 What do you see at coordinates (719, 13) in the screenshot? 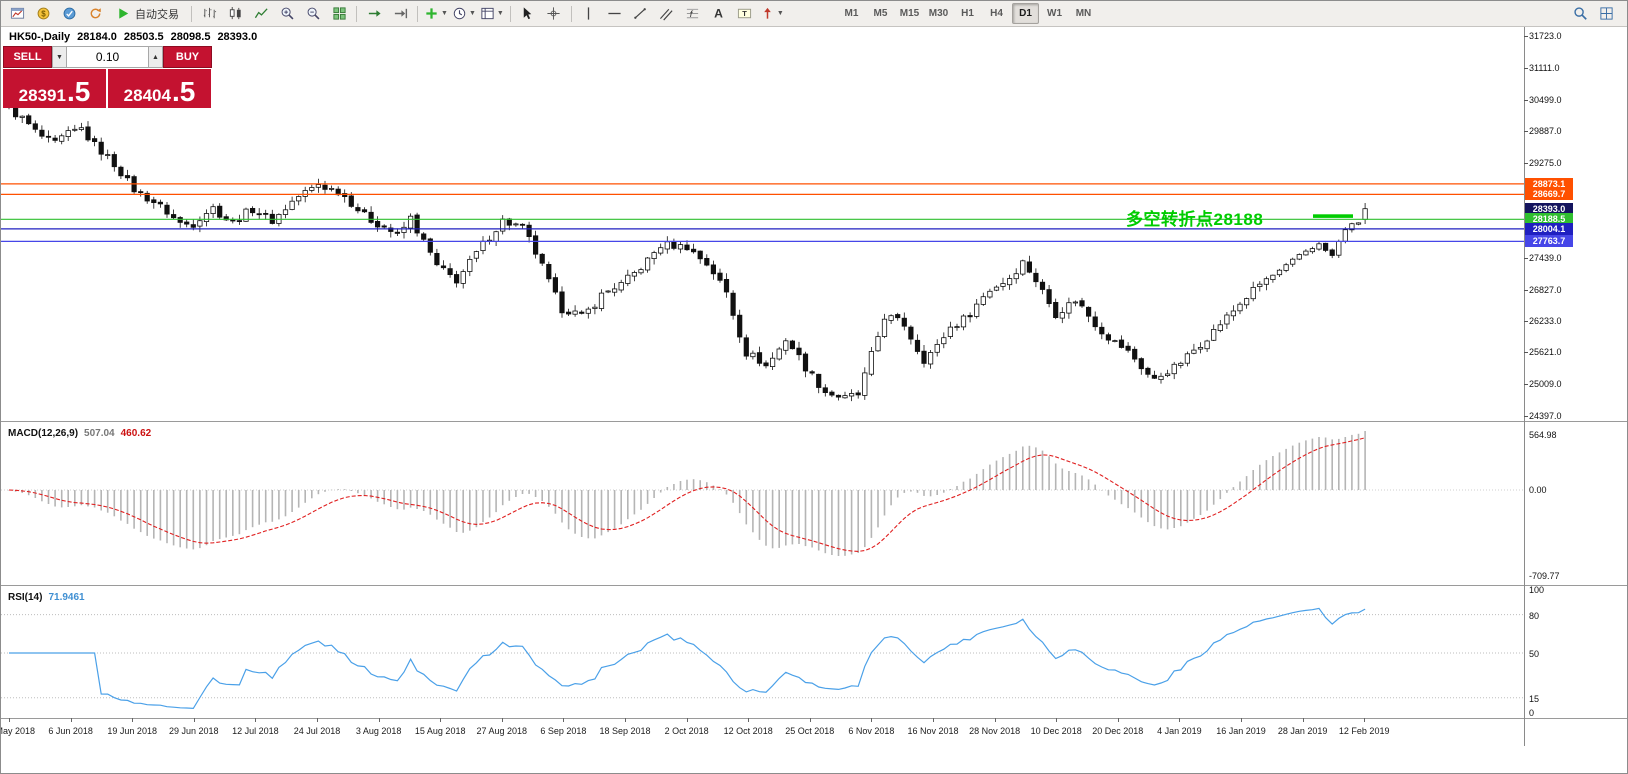
I see `text-button: A` at bounding box center [719, 13].